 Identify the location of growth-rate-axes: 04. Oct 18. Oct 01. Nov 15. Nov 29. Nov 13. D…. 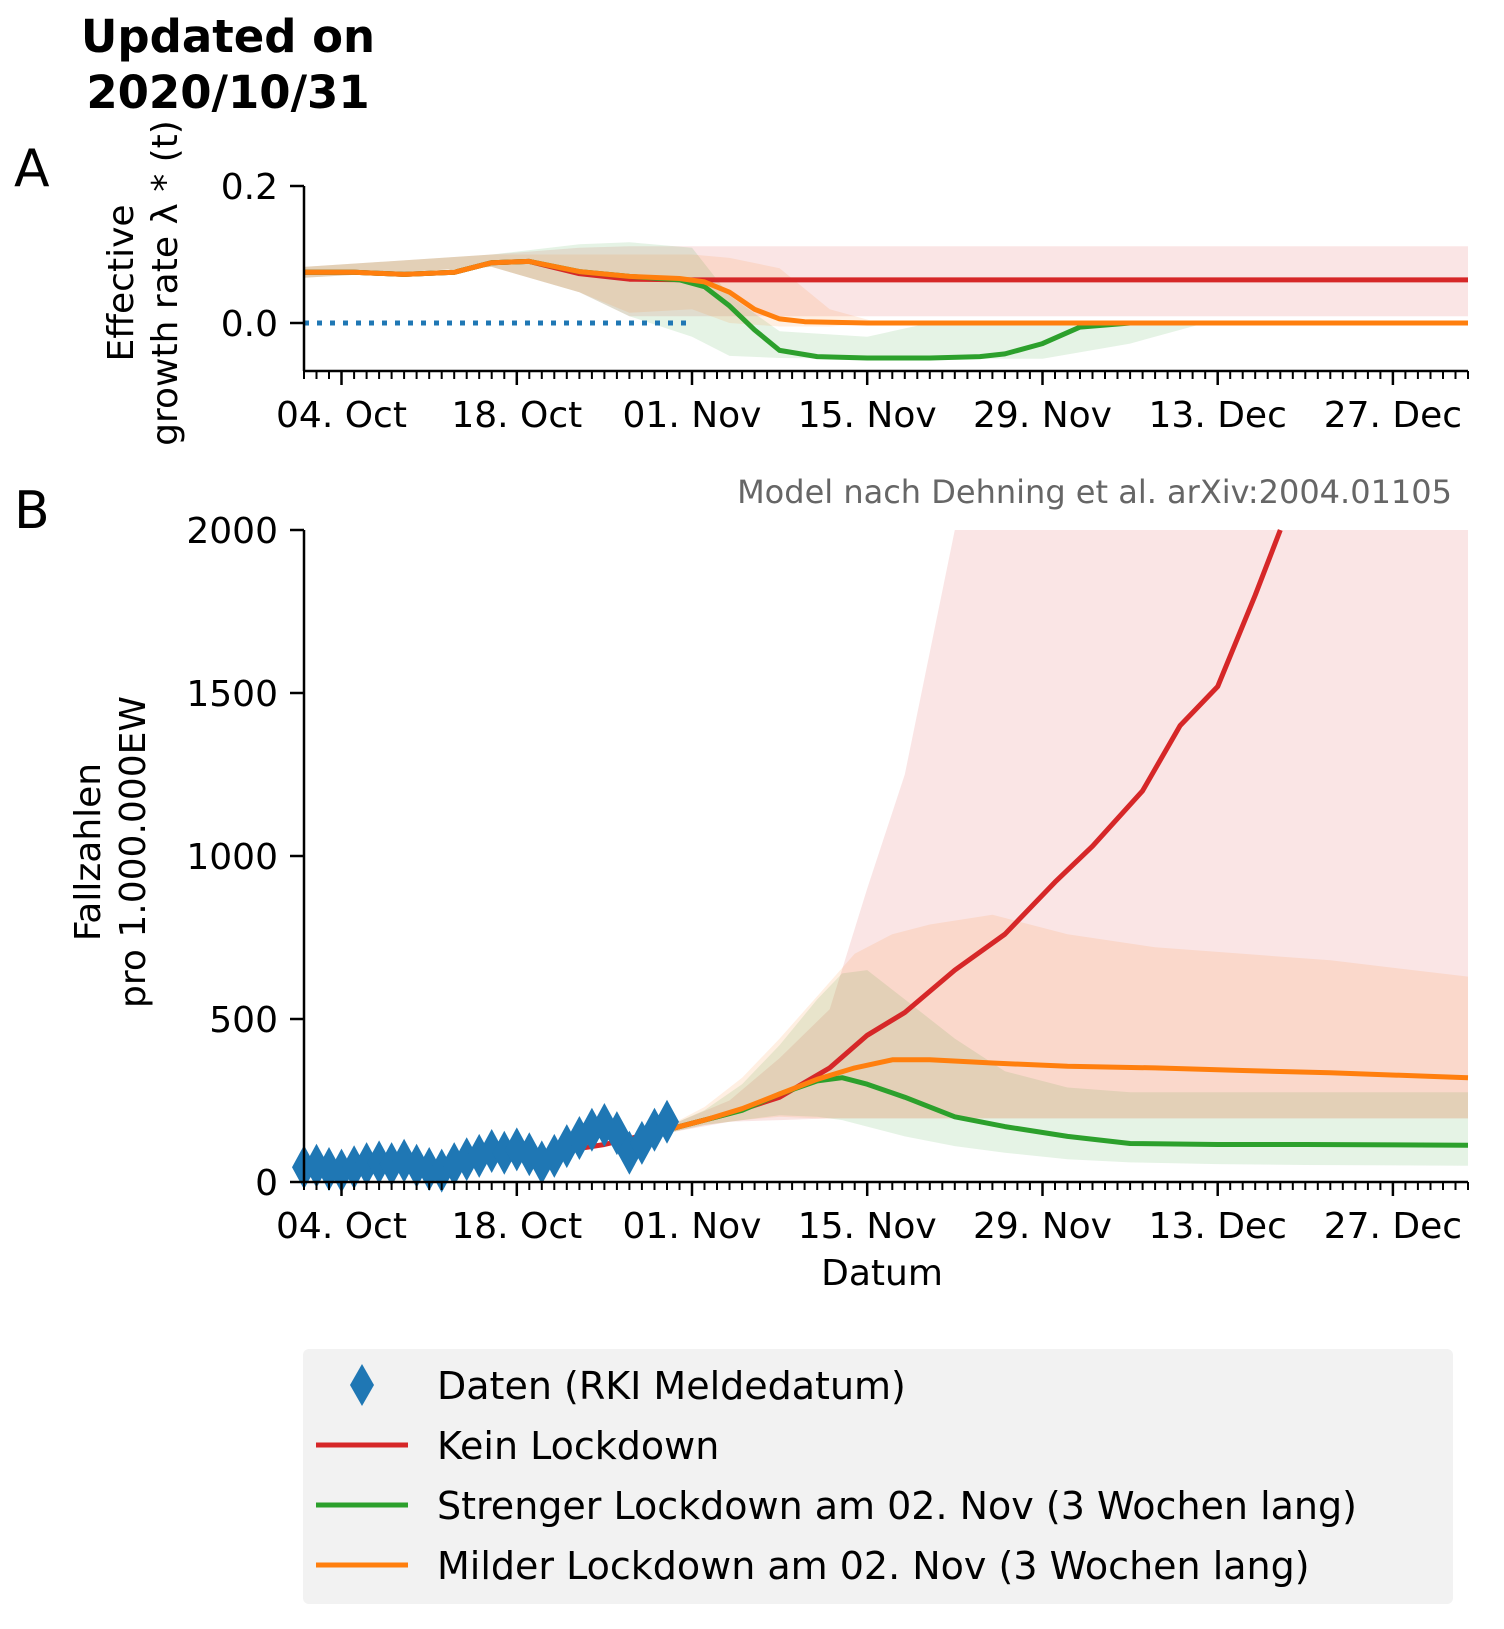
(845, 301).